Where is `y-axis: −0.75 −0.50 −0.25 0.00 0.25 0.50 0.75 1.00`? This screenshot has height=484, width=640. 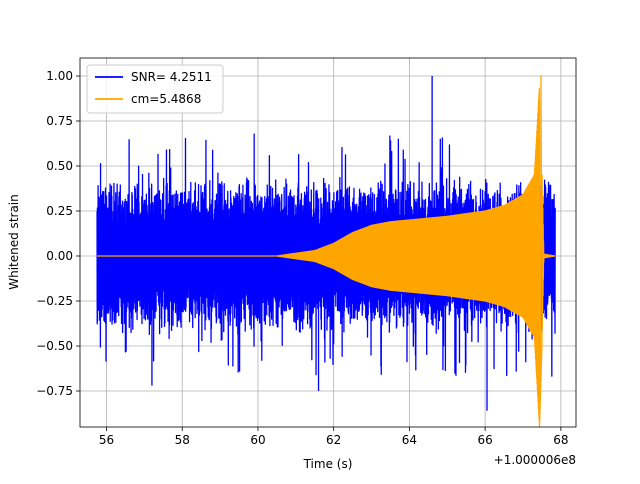
y-axis: −0.75 −0.50 −0.25 0.00 0.25 0.50 0.75 1.00 is located at coordinates (58, 233).